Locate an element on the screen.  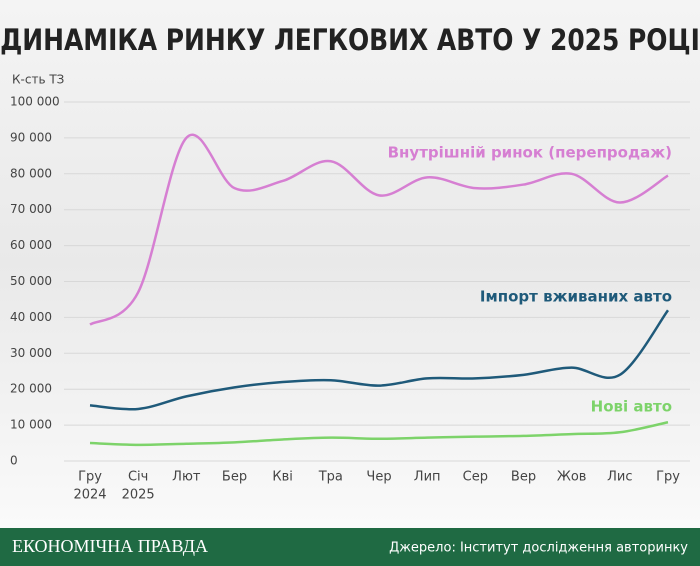
x-tick-label: Сер is located at coordinates (475, 477).